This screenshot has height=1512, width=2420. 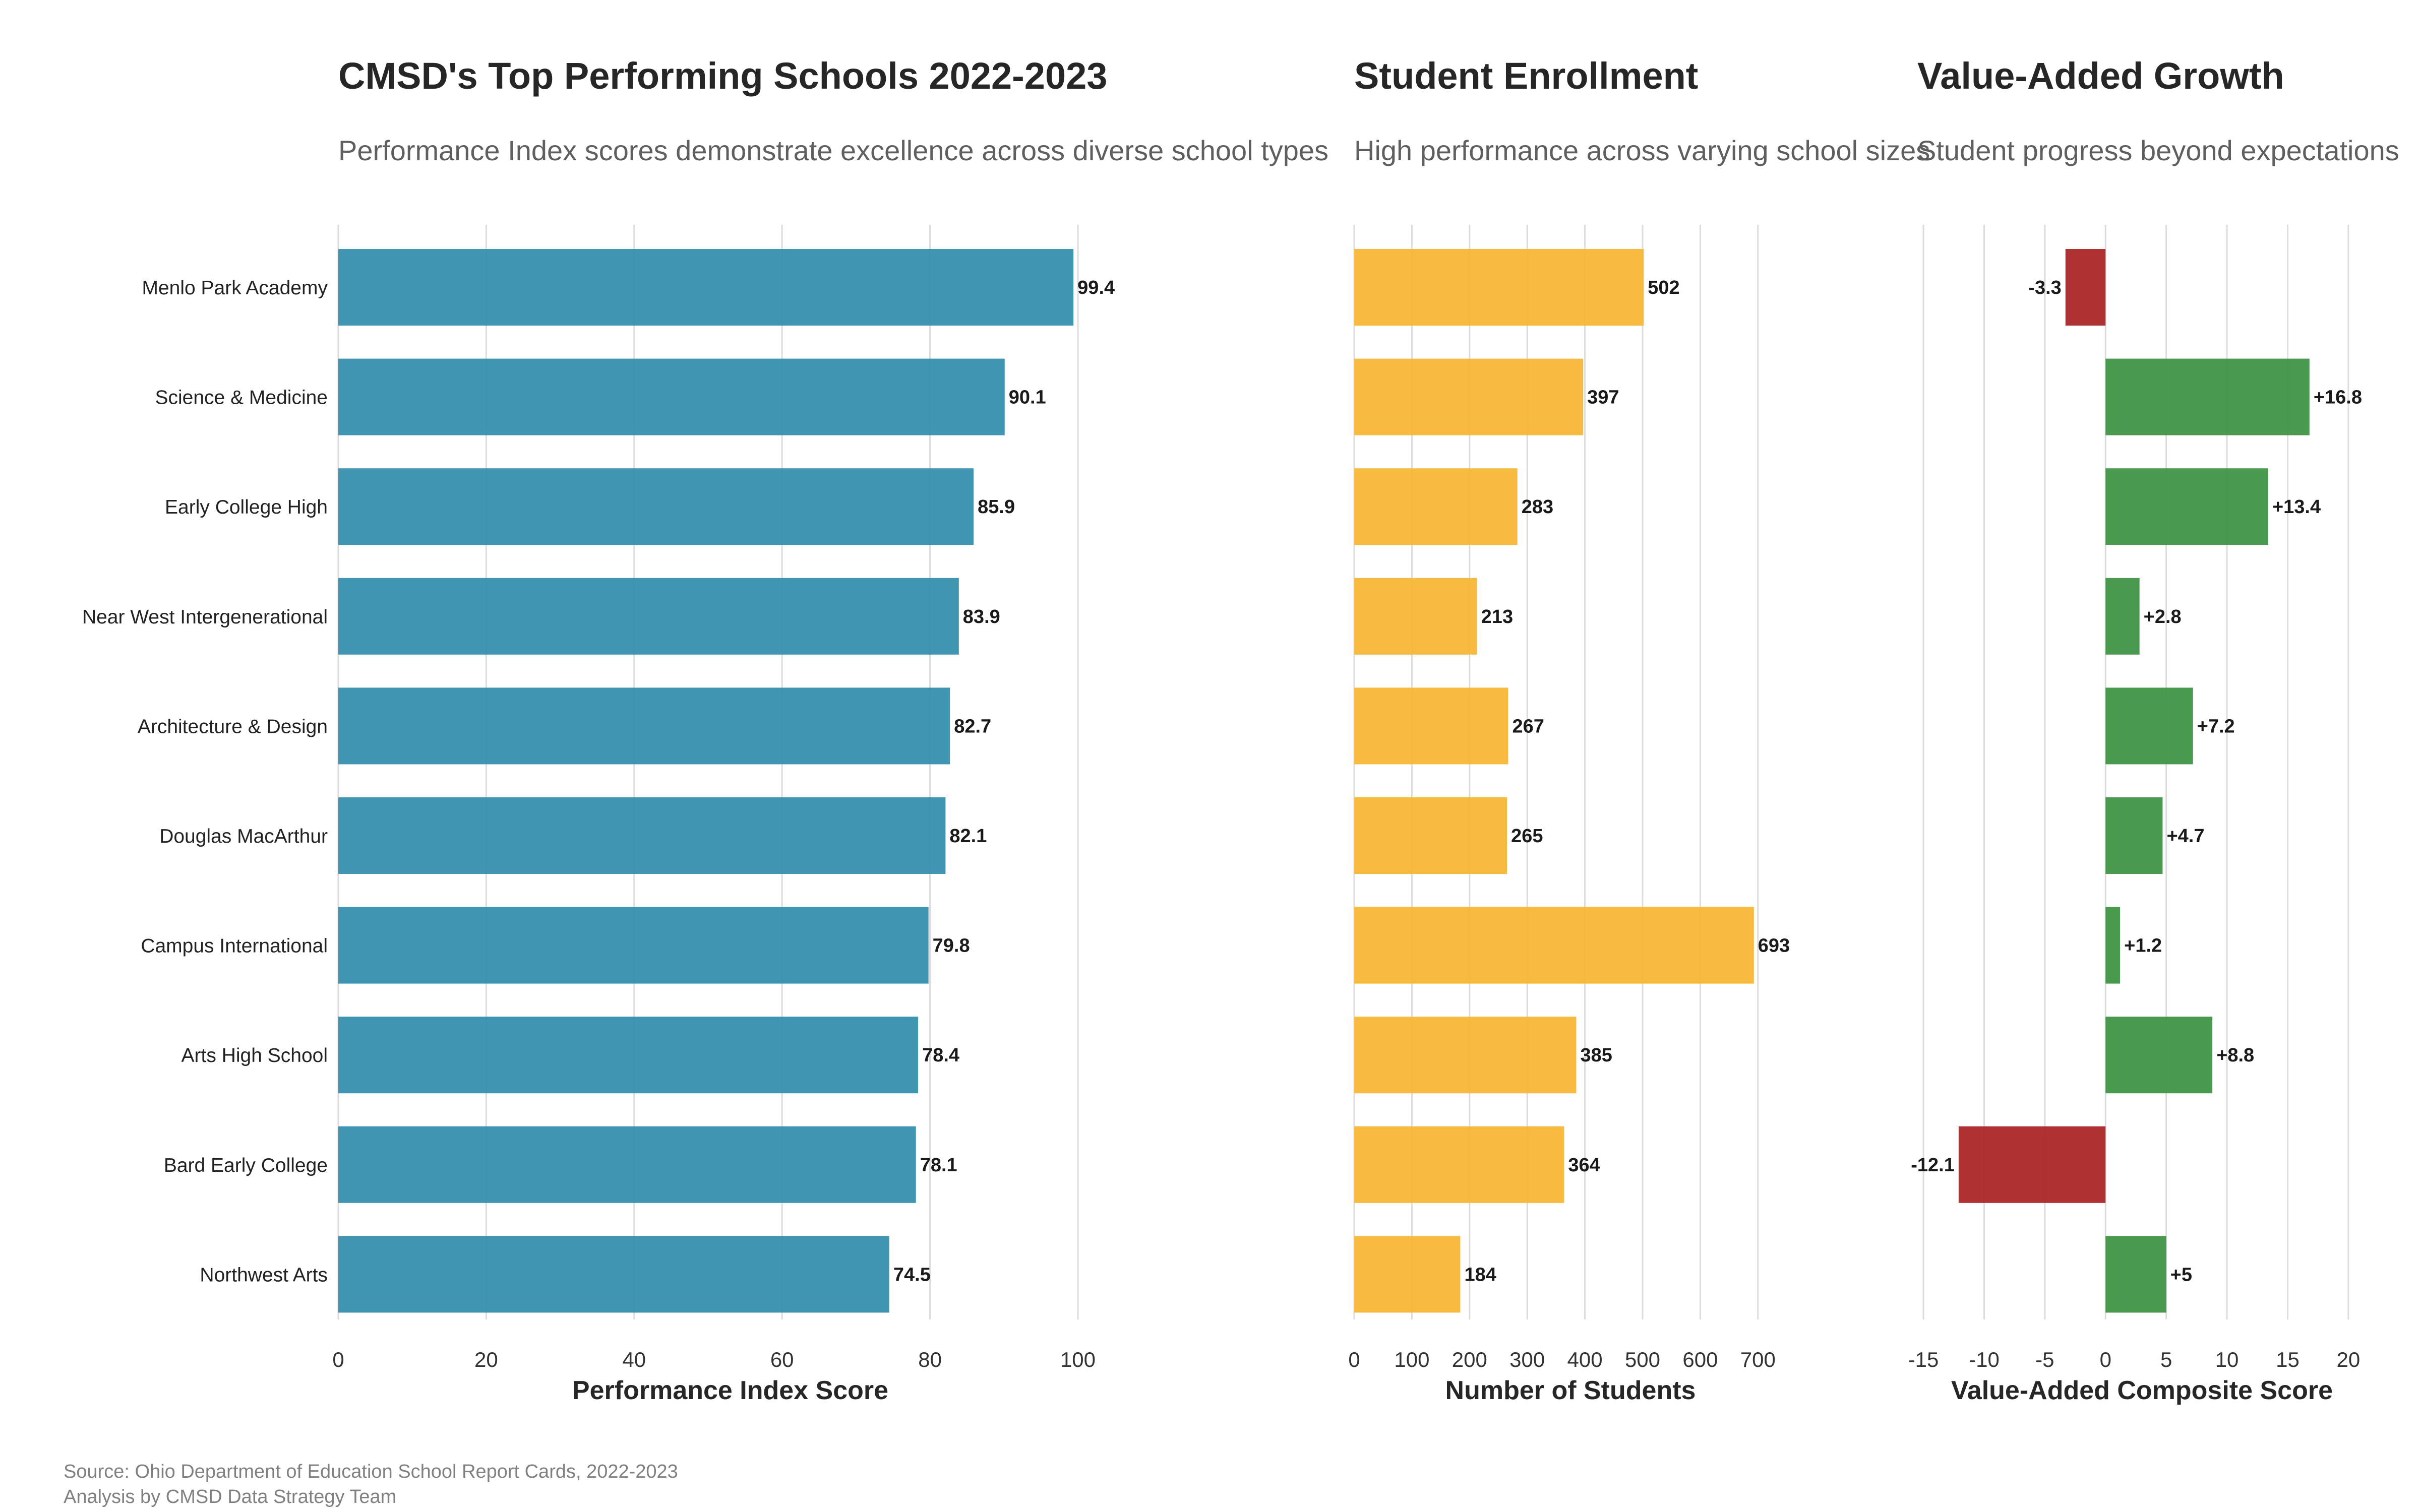 I want to click on chart-title: Value-Added Growth, so click(x=2100, y=76).